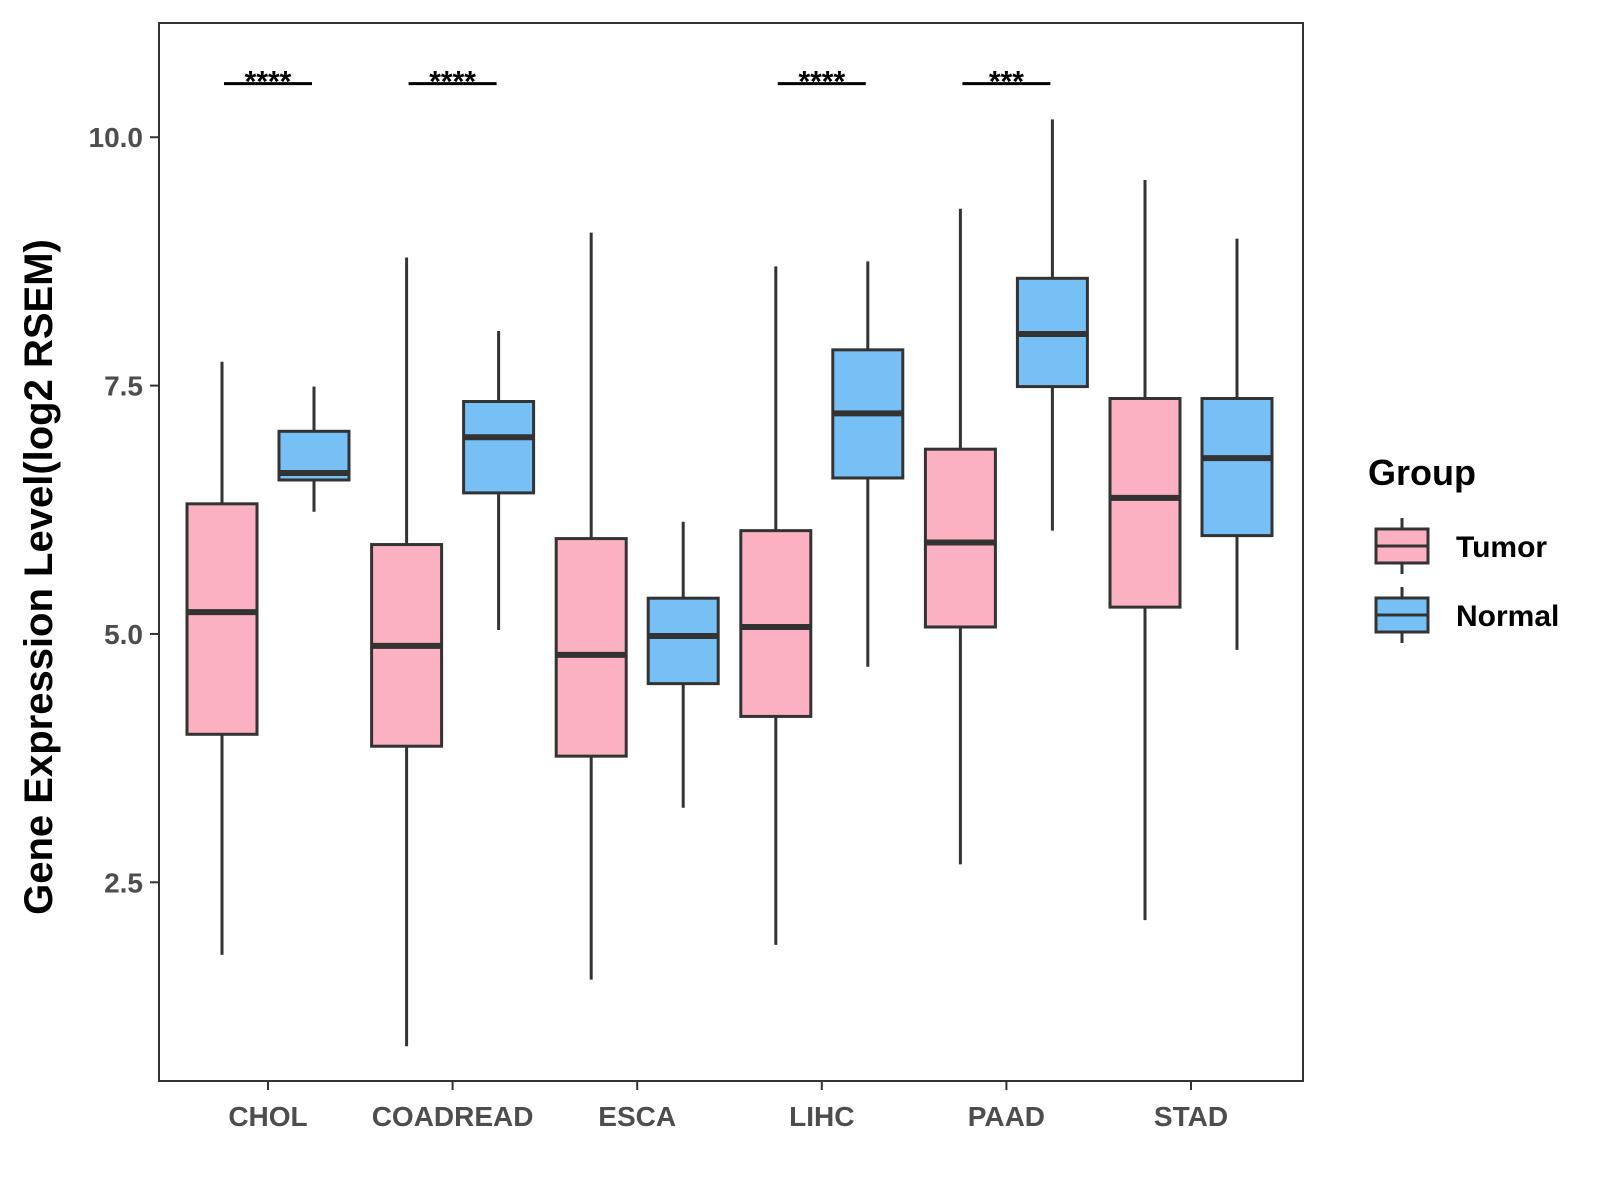  I want to click on x-tick-label: ESCA, so click(637, 1116).